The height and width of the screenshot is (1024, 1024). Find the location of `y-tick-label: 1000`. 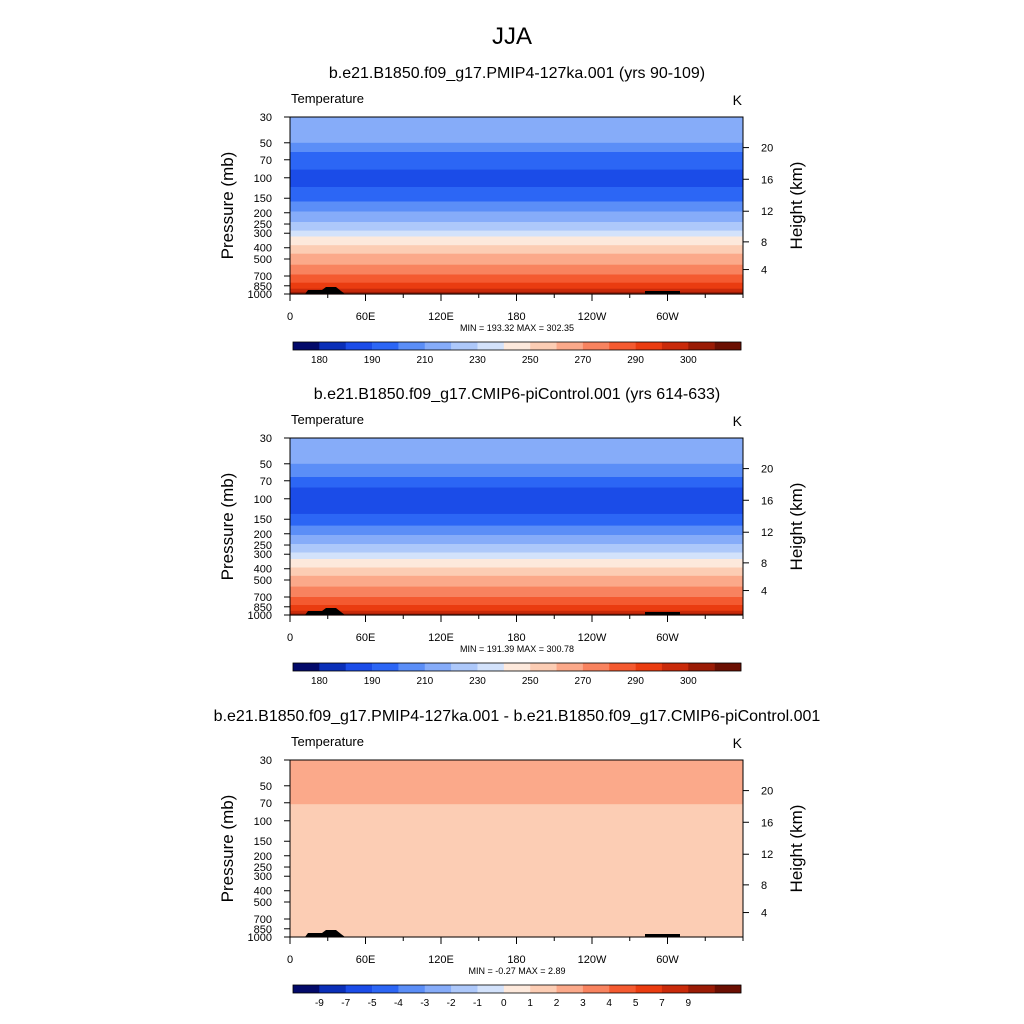

y-tick-label: 1000 is located at coordinates (260, 616).